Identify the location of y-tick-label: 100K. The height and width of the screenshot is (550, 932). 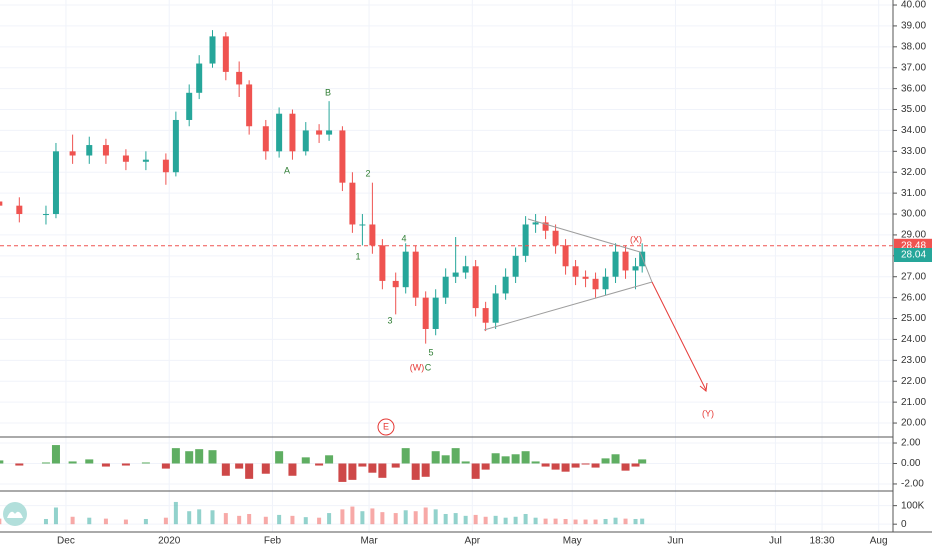
(913, 505).